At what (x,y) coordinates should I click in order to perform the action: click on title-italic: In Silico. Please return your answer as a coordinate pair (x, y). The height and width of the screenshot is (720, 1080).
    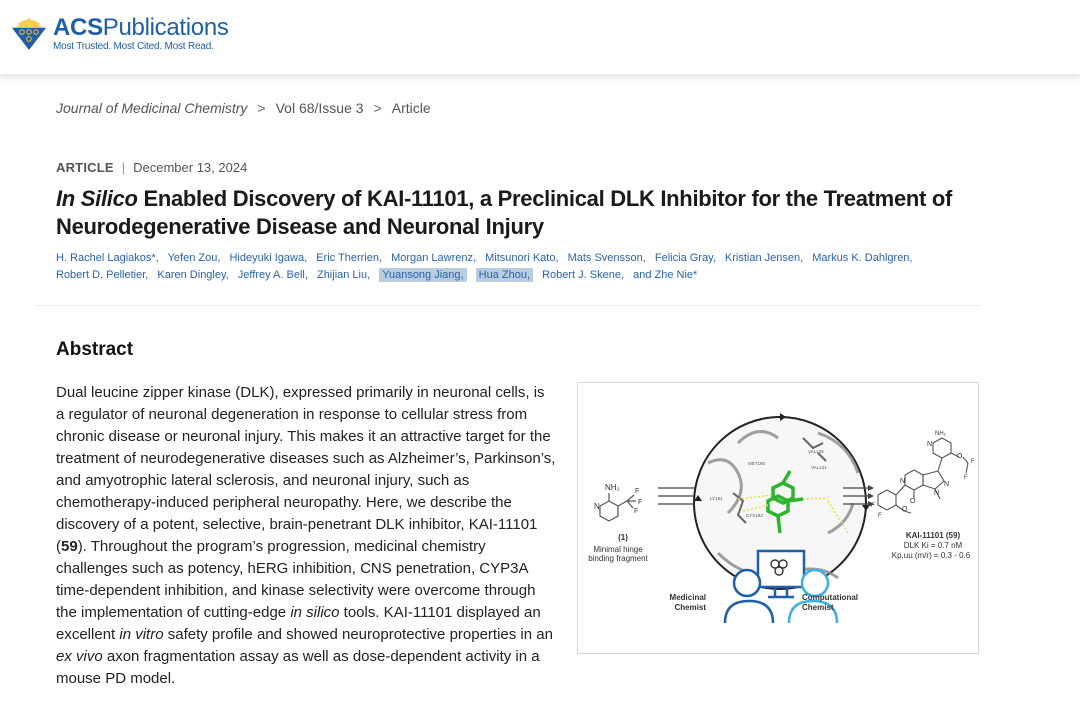
    Looking at the image, I should click on (97, 198).